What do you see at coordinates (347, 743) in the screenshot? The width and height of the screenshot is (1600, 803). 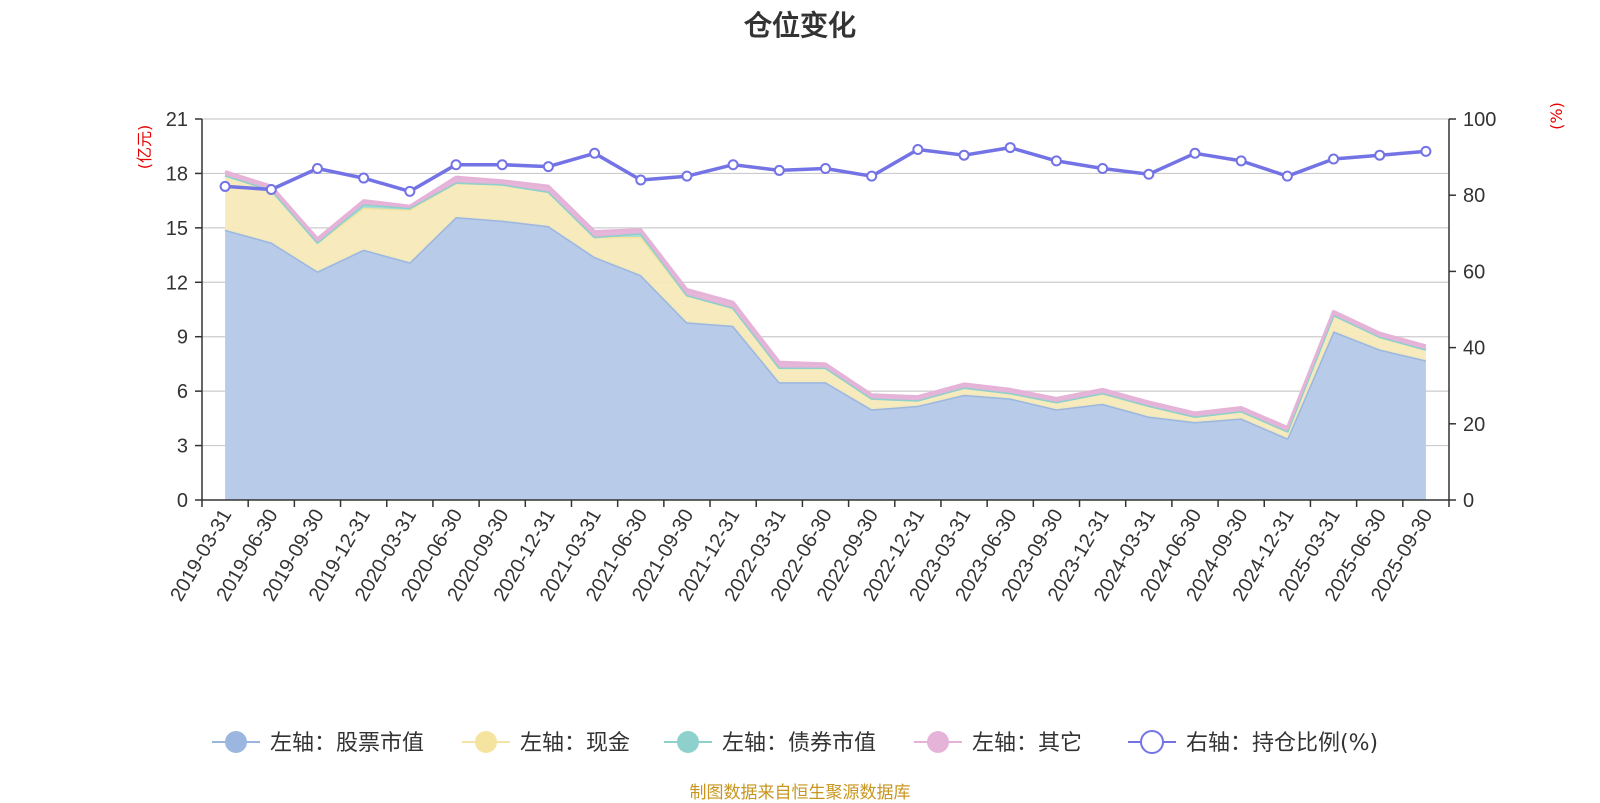 I see `legend-label-0: 左轴：股票市值` at bounding box center [347, 743].